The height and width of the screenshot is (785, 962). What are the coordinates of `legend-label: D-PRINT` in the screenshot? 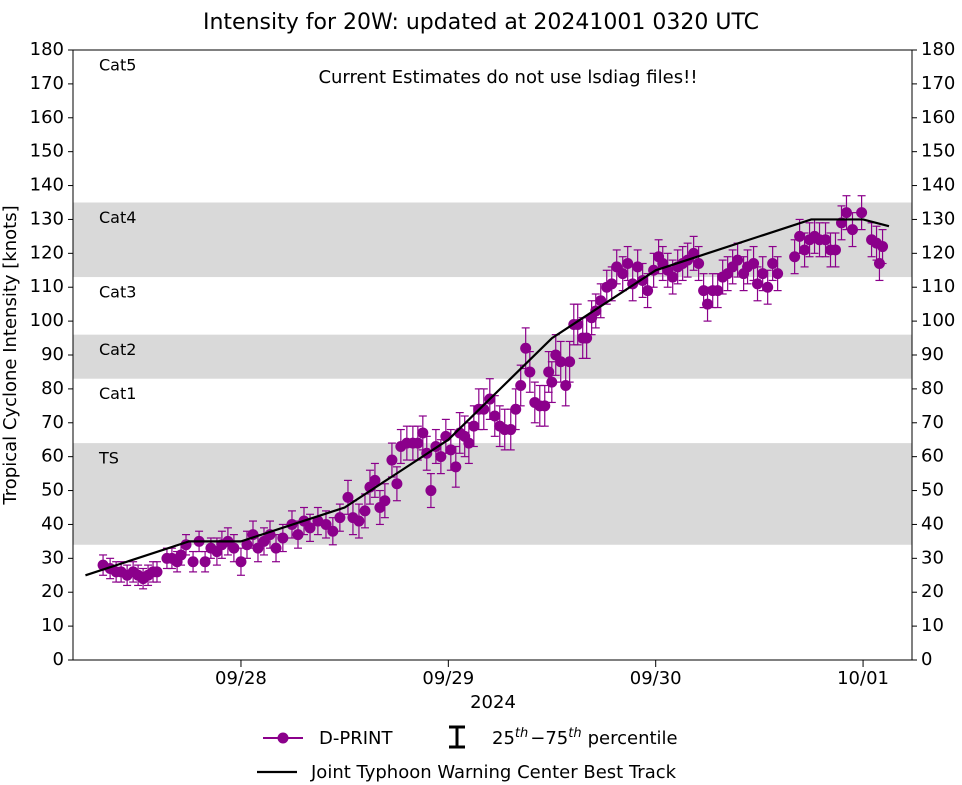 It's located at (356, 738).